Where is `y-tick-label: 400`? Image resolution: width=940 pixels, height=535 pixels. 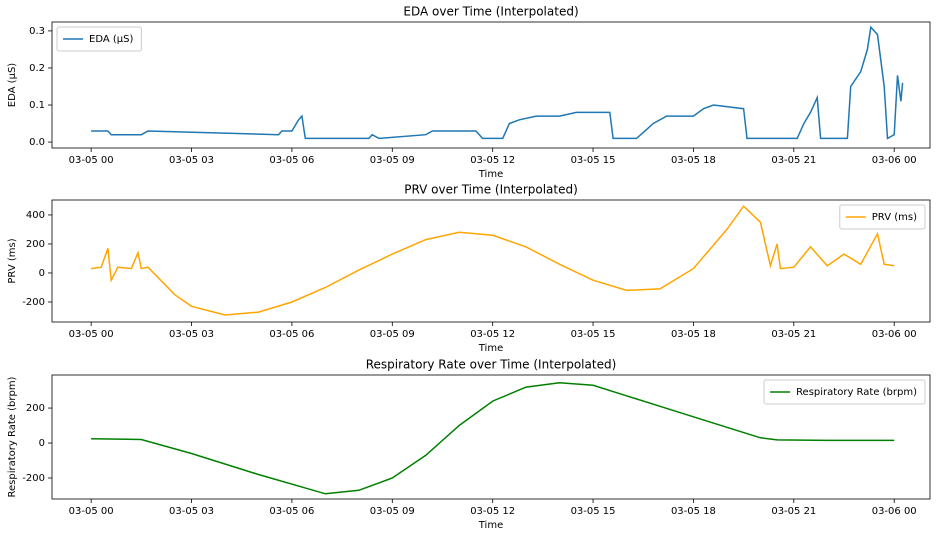
y-tick-label: 400 is located at coordinates (35, 215).